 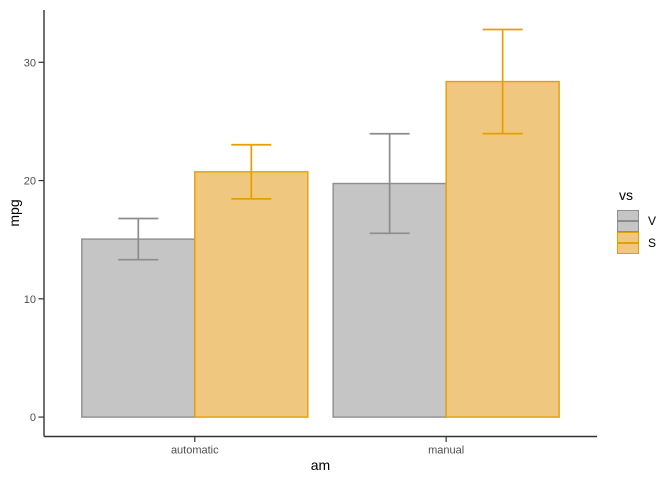 I want to click on legend-key-v: V, so click(x=636, y=221).